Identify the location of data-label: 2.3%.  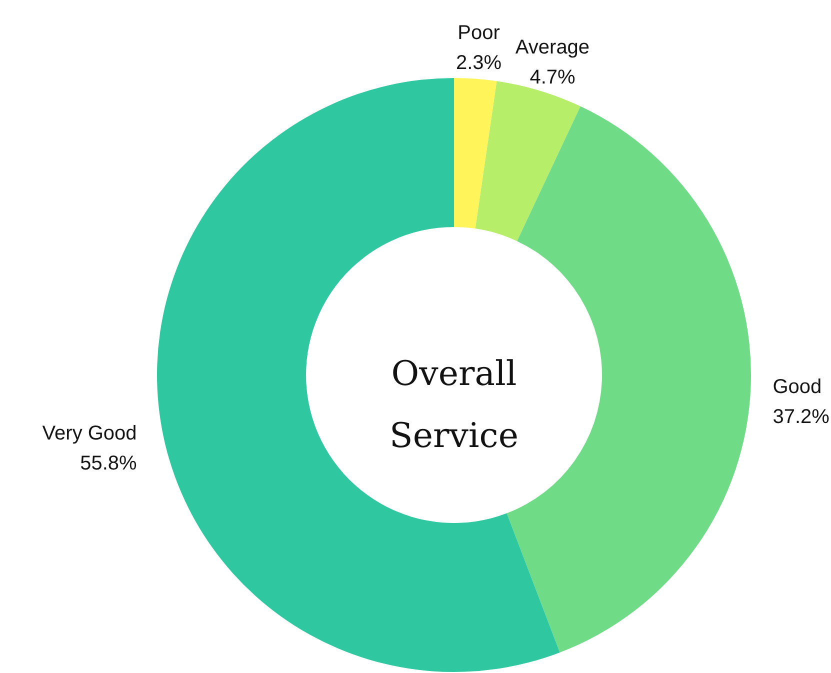
(479, 63).